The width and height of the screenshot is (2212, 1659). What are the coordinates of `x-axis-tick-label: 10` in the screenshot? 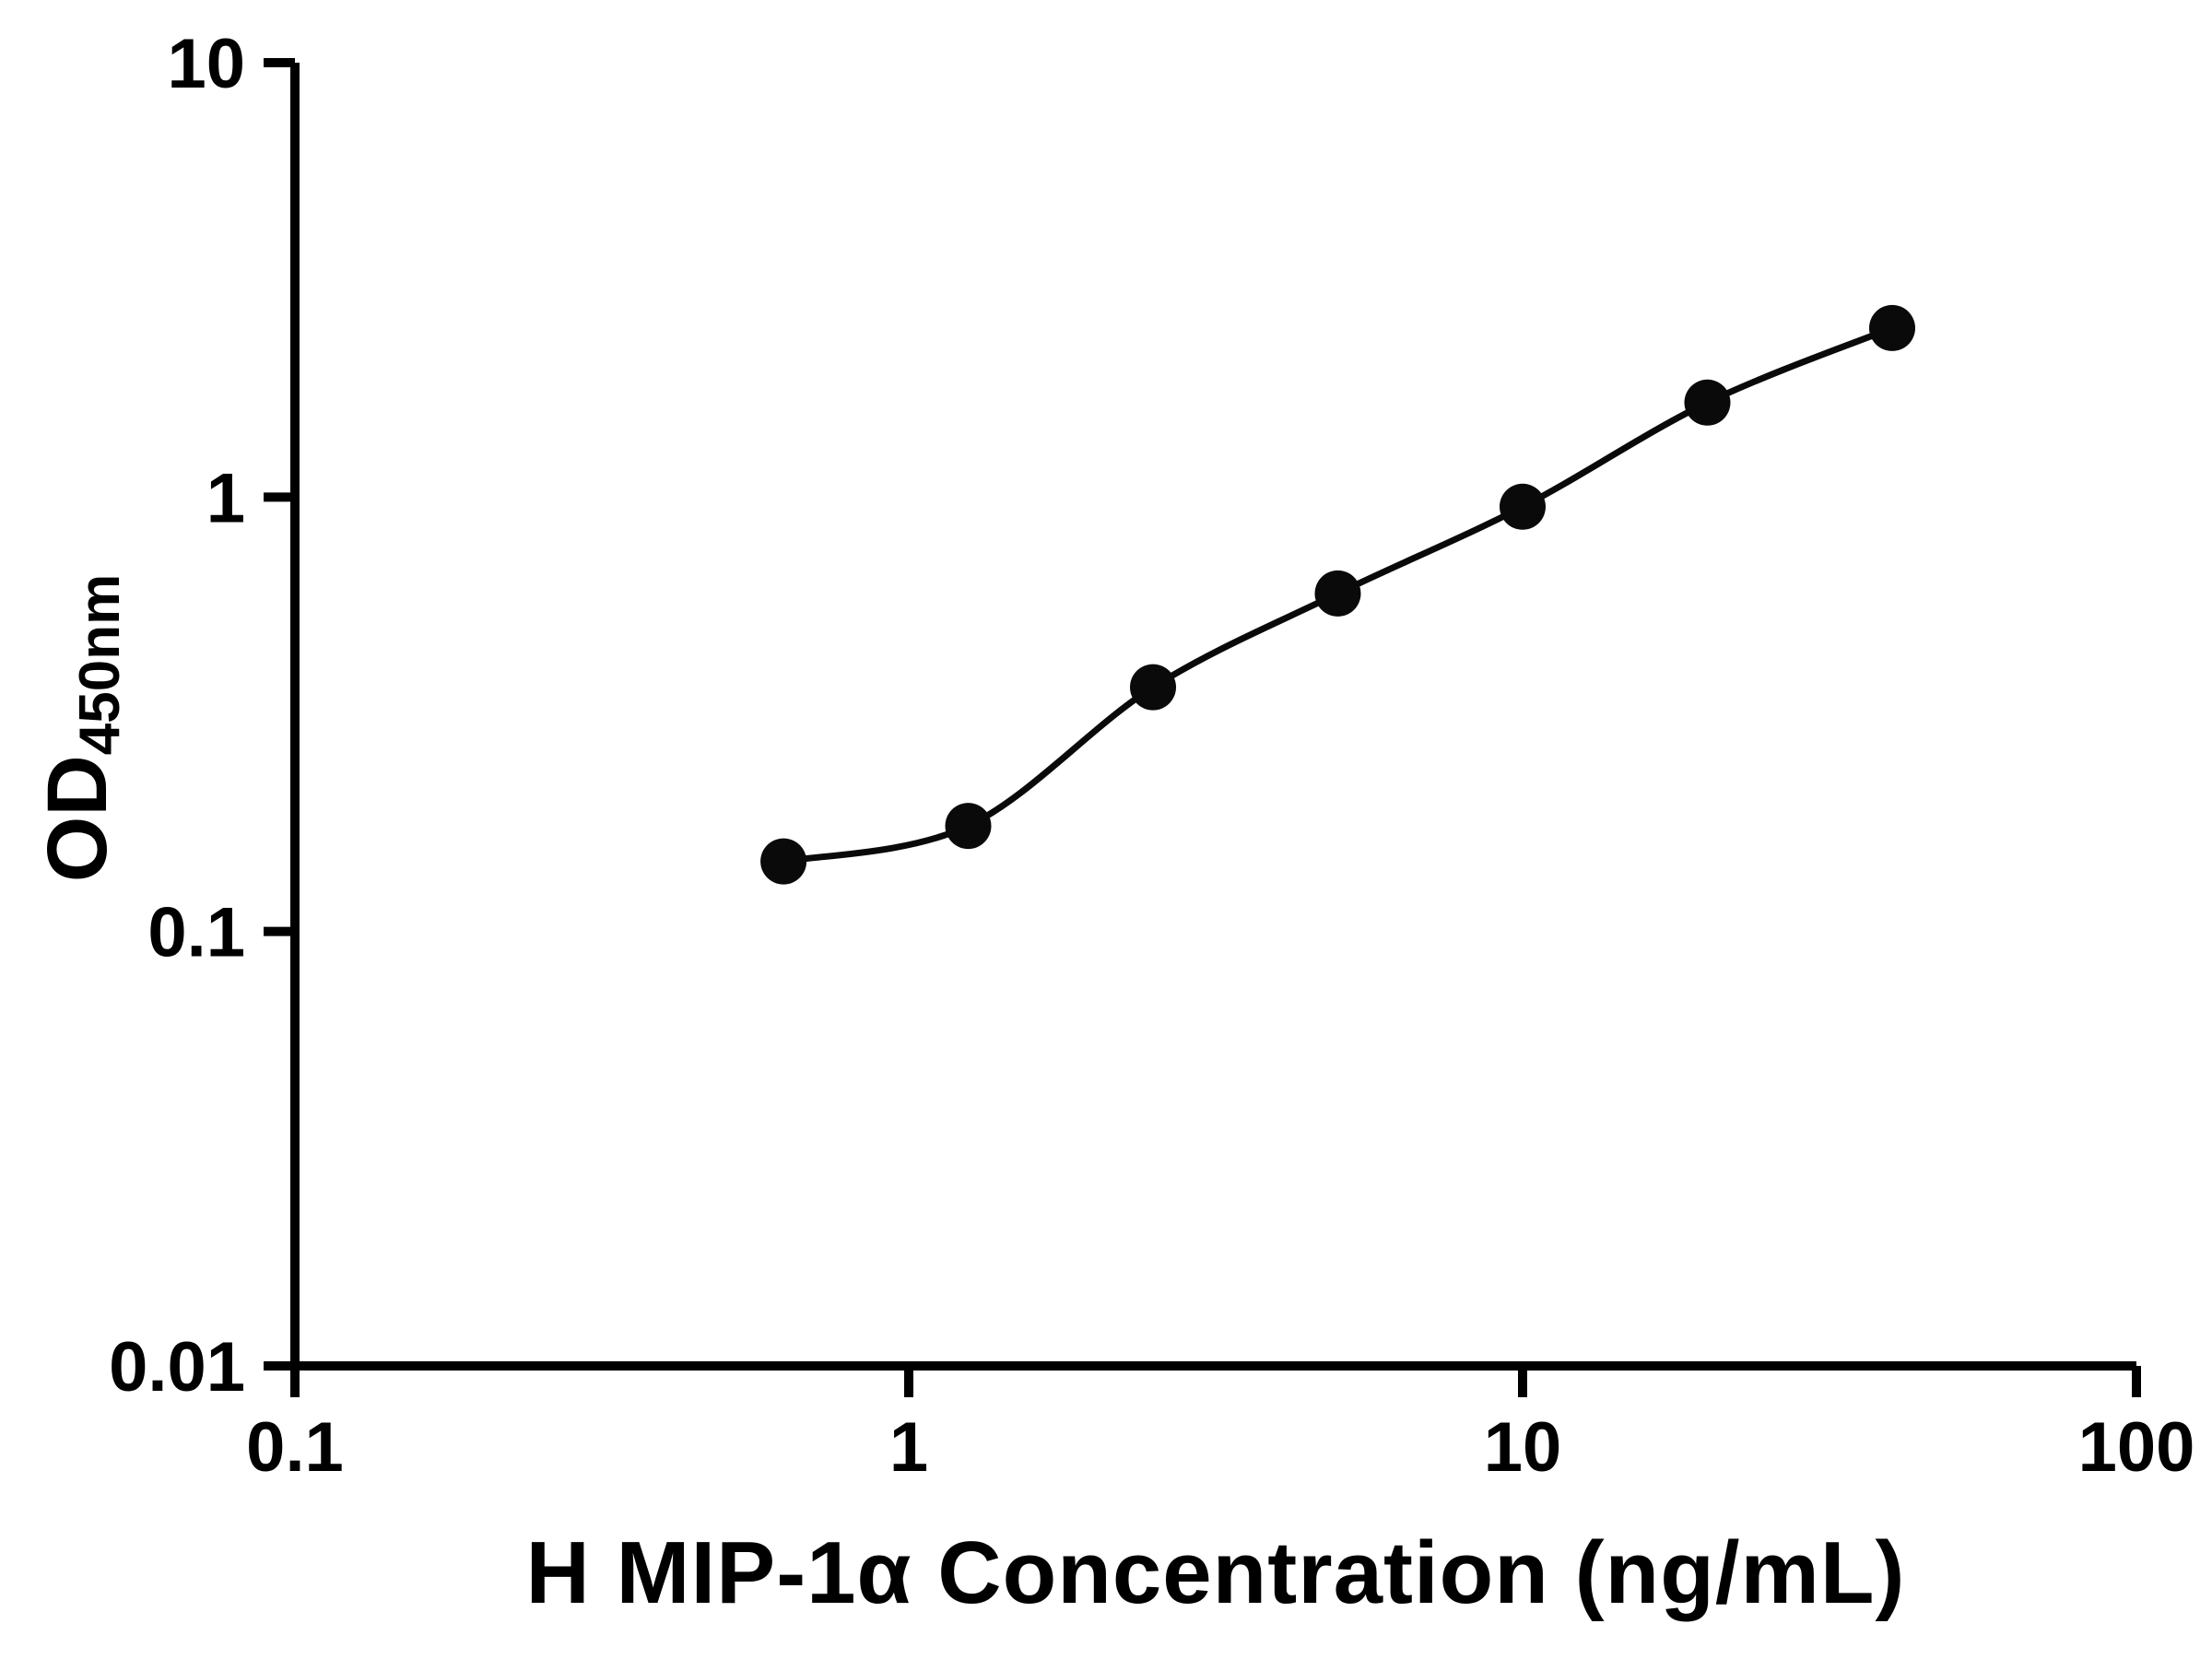 It's located at (1523, 1447).